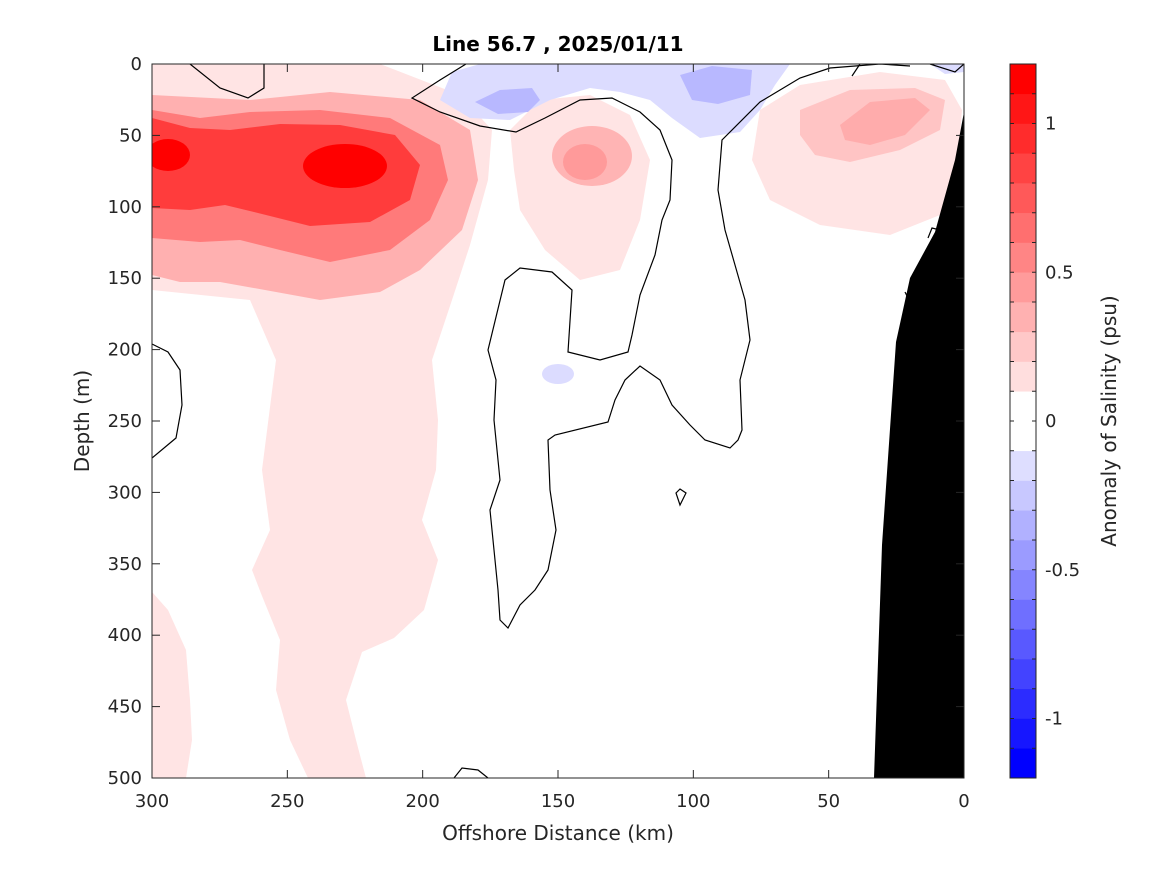 The height and width of the screenshot is (875, 1167). What do you see at coordinates (125, 350) in the screenshot?
I see `y-tick-label: 200` at bounding box center [125, 350].